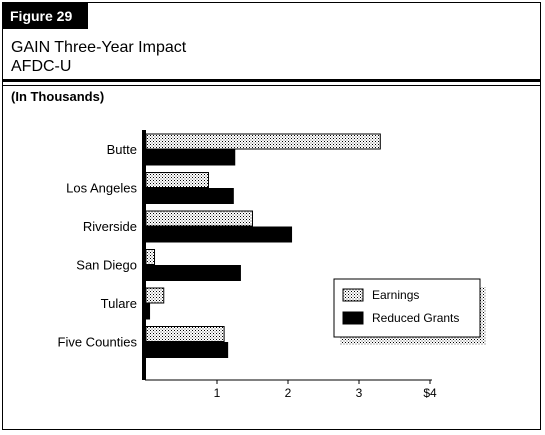  Describe the element at coordinates (155, 295) in the screenshot. I see `bar-earnings-tulare` at that location.